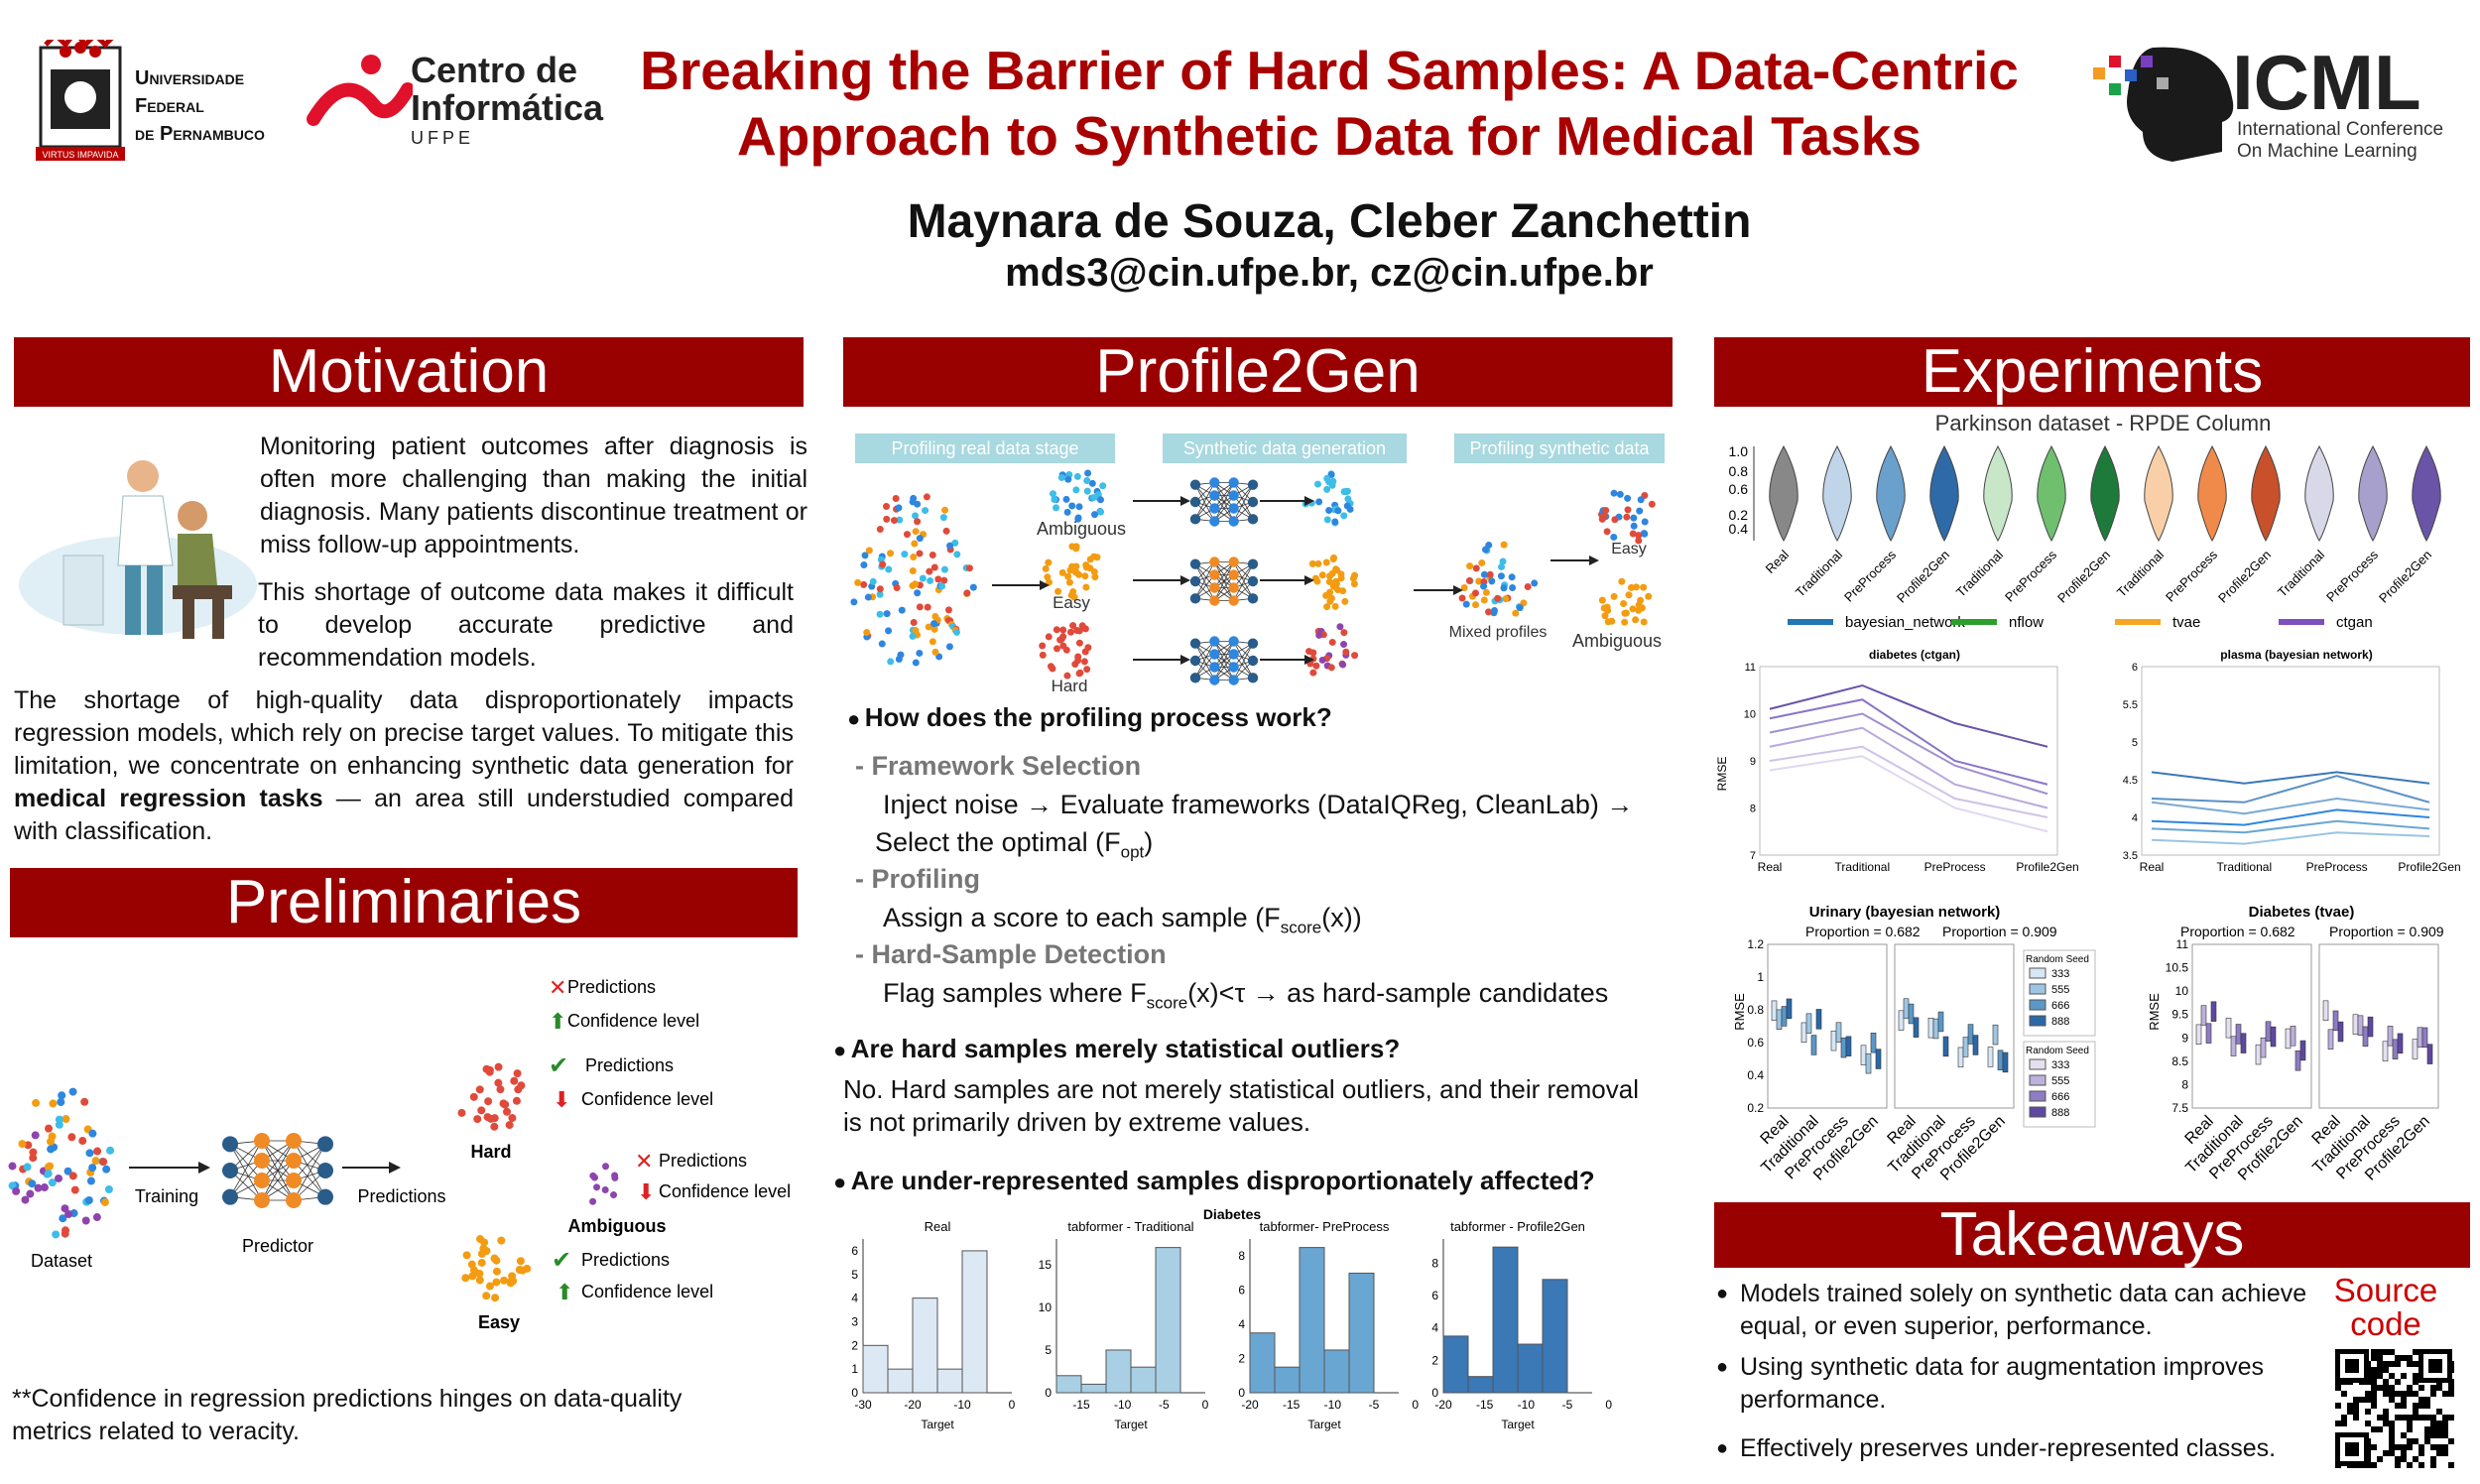  I want to click on violin-xtick: Traditional, so click(2140, 573).